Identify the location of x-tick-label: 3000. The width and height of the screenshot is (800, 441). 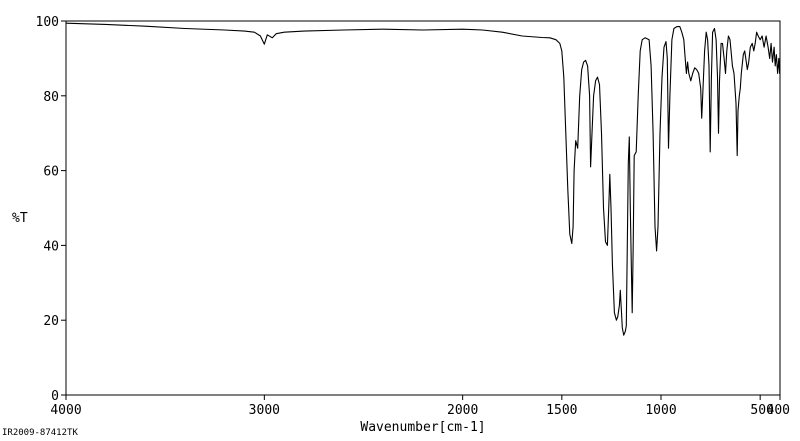
(264, 410).